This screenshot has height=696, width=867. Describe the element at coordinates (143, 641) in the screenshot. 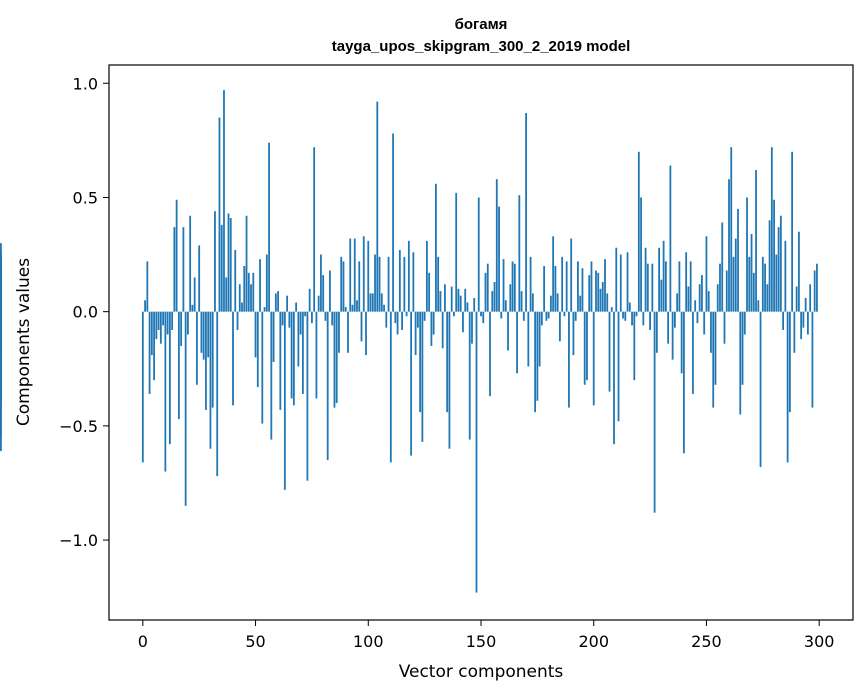

I see `x-tick-label: 0` at that location.